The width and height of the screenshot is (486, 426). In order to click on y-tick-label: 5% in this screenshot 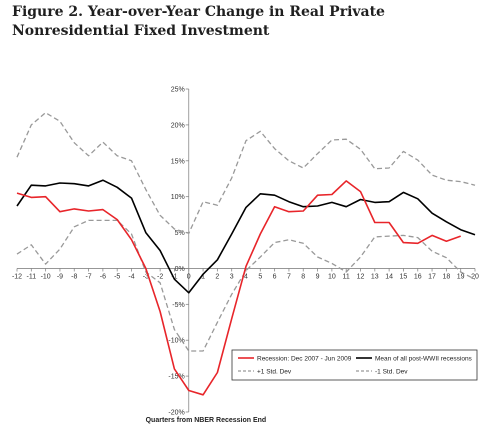, I will do `click(180, 233)`.